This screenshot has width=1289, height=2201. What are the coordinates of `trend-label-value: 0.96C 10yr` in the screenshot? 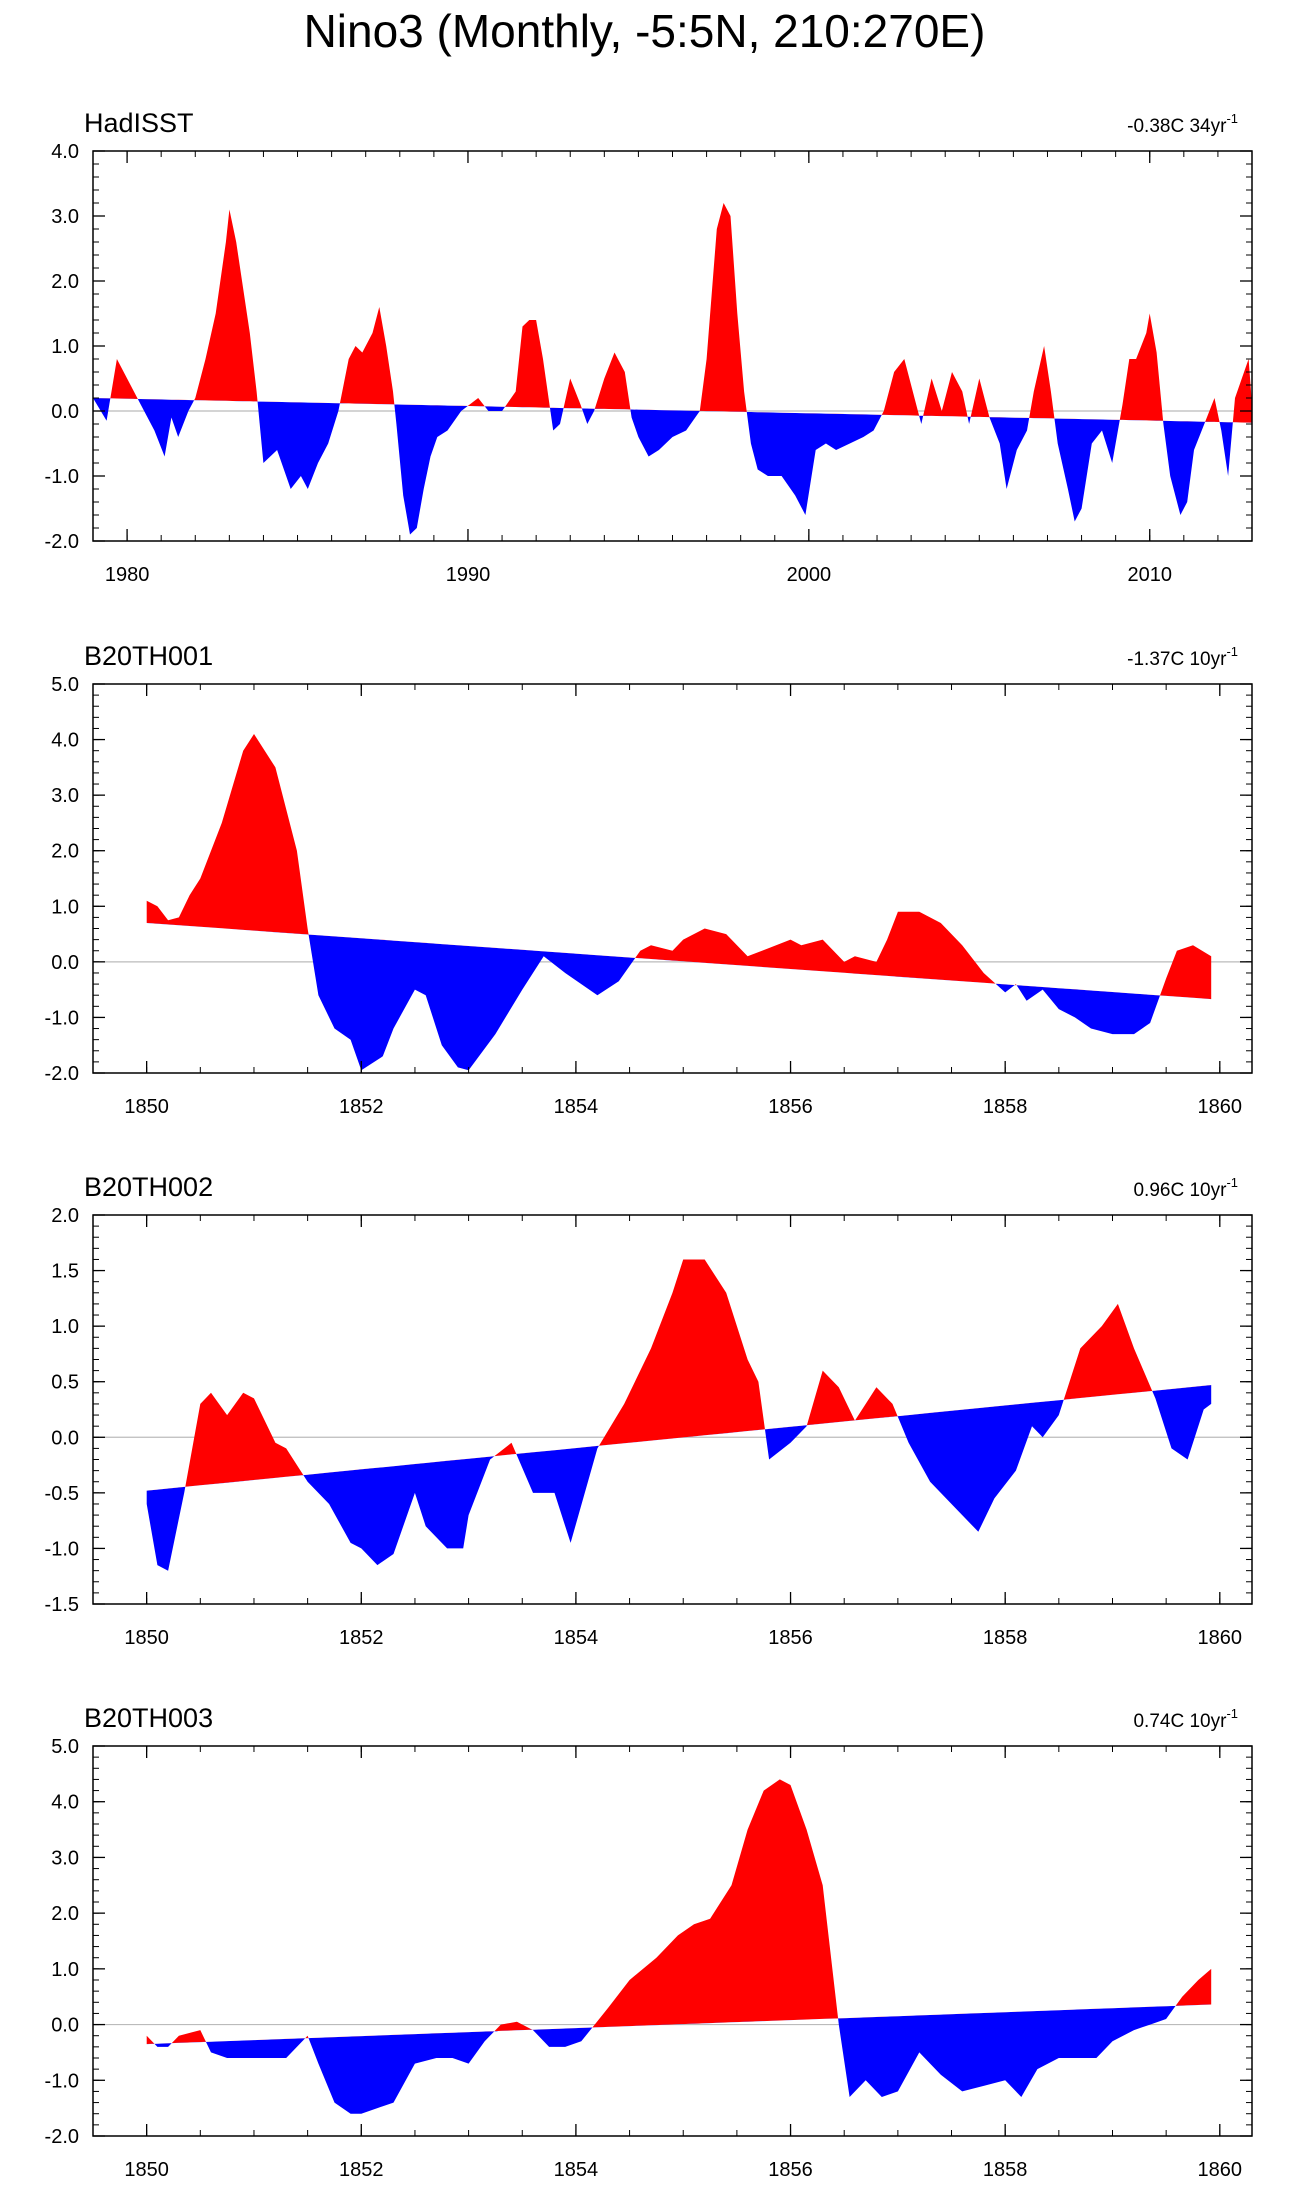 It's located at (1180, 1190).